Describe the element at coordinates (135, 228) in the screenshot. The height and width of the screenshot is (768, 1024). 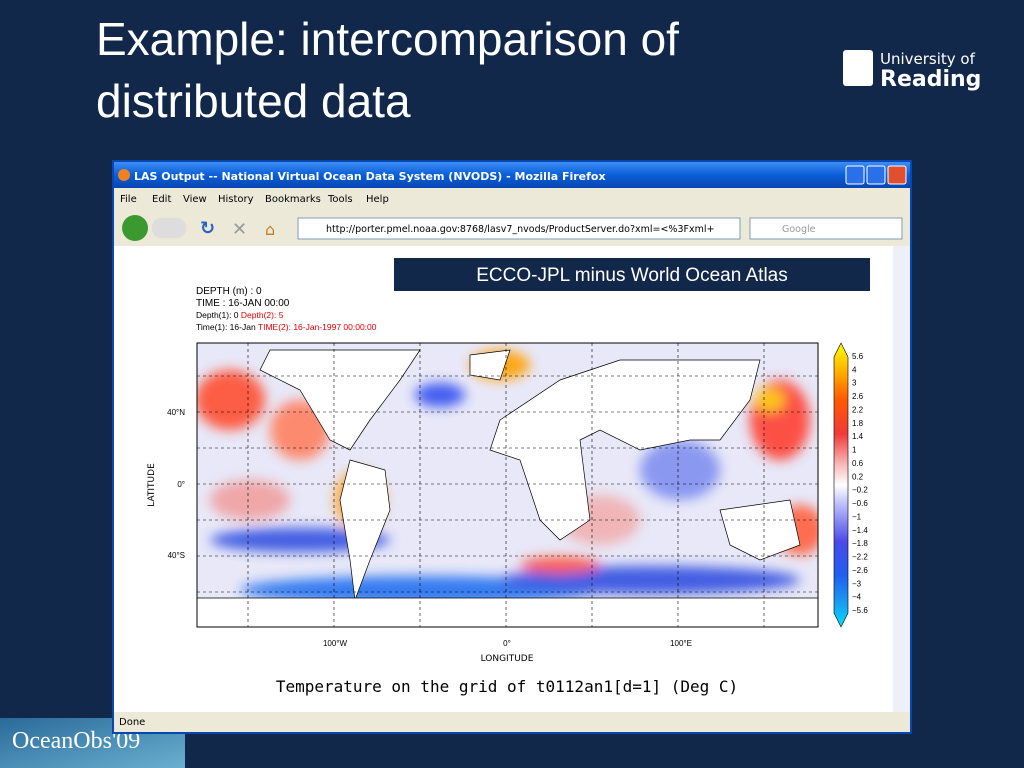
I see `back-button` at that location.